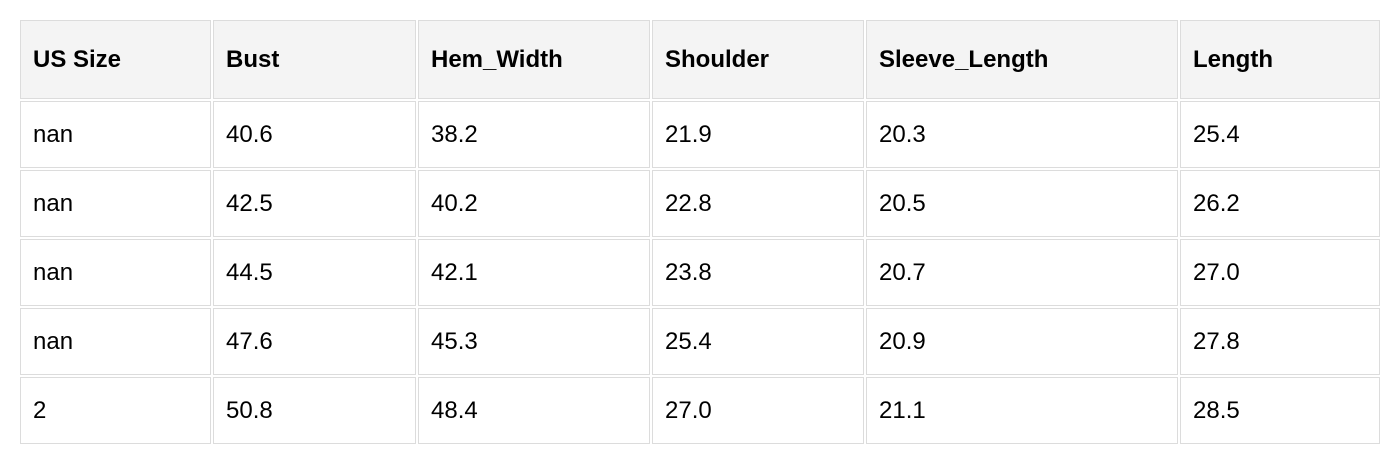  I want to click on table-row: nan 44.5 42.1 23.8 20.7 27.0, so click(700, 272).